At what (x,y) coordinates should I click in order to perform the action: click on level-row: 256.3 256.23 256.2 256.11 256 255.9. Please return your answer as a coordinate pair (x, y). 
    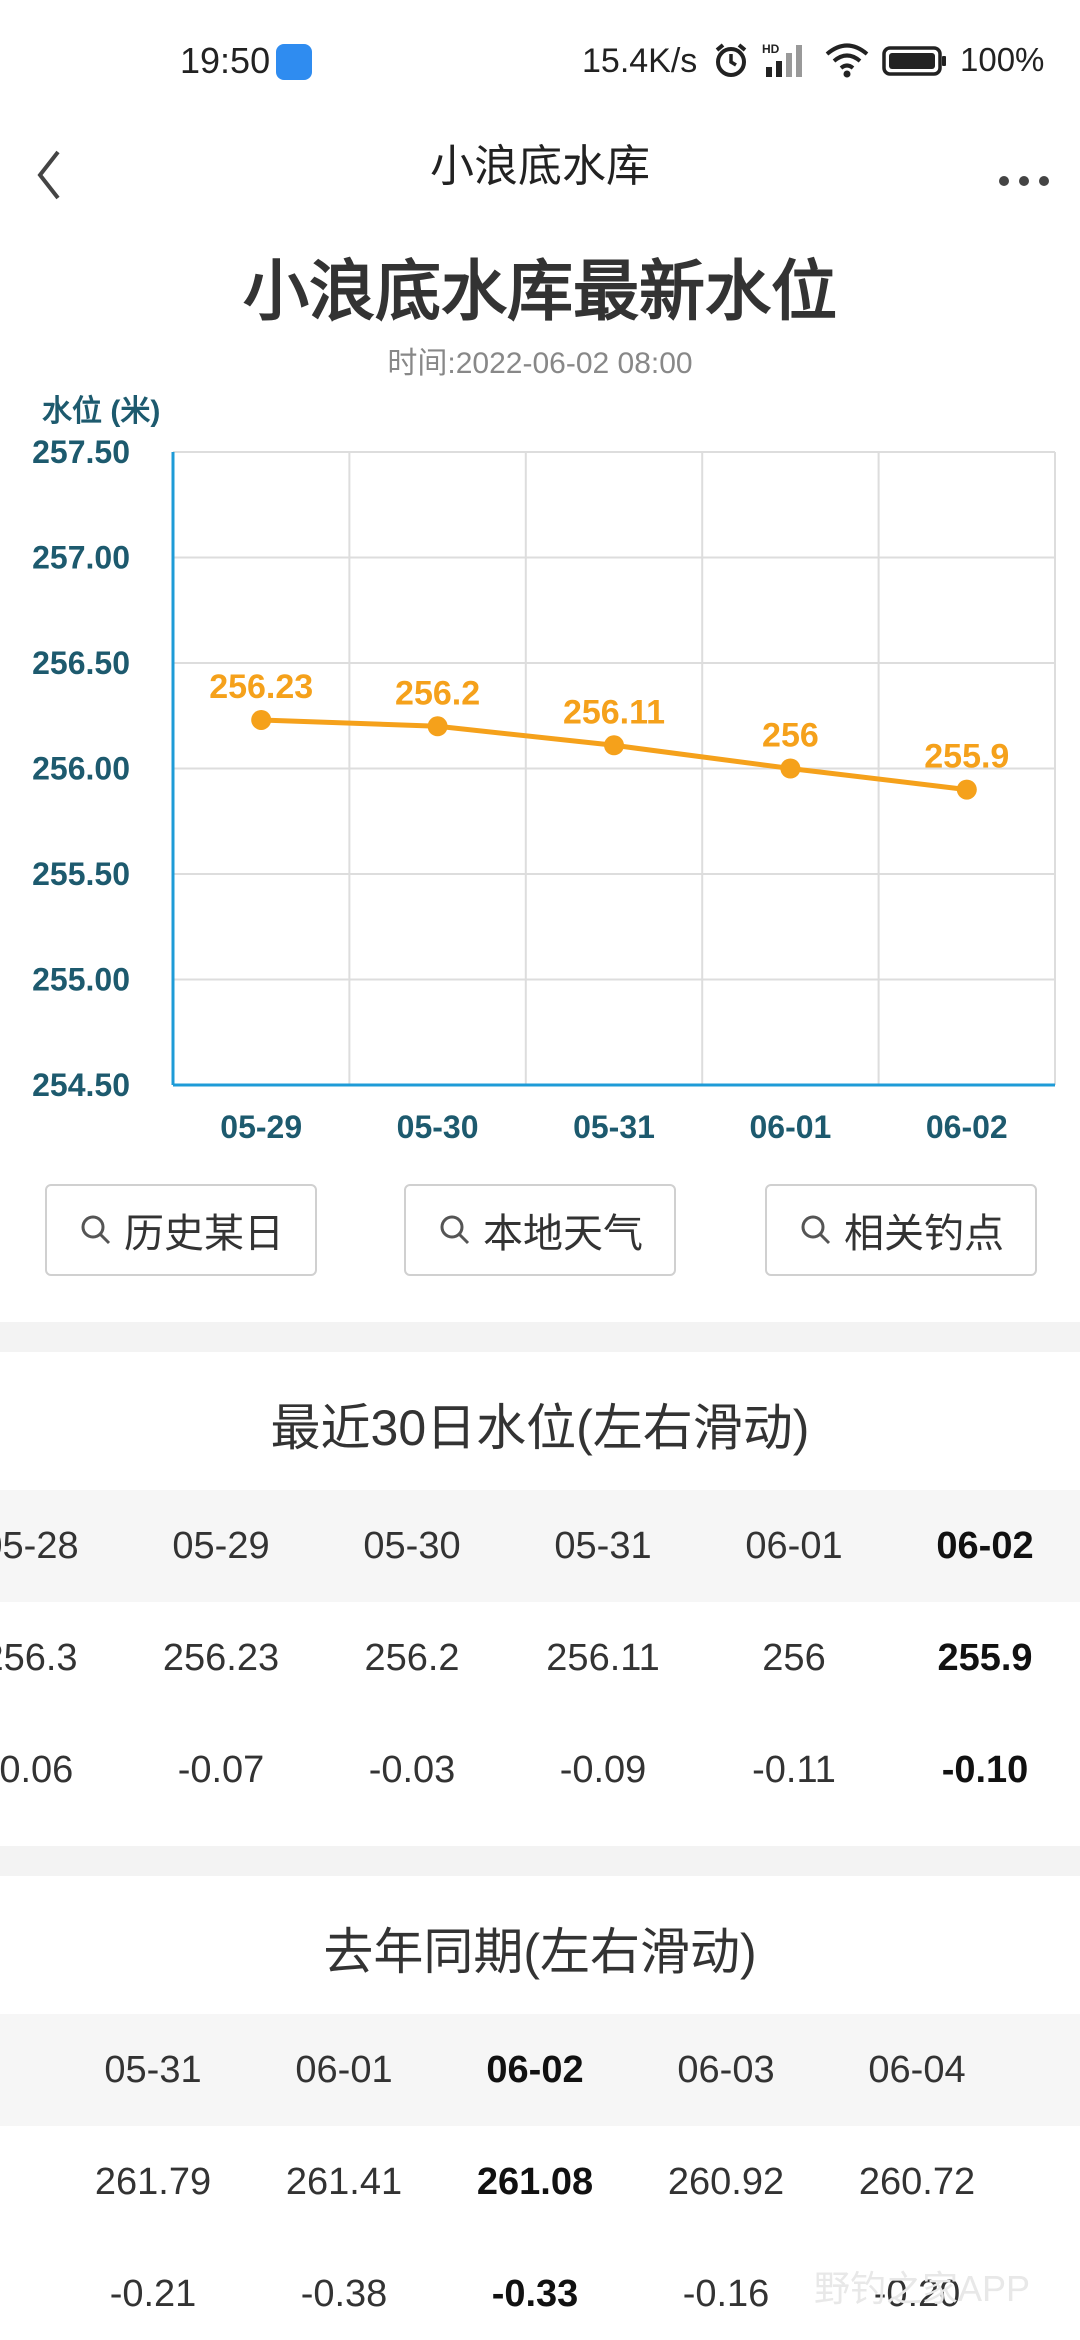
    Looking at the image, I should click on (540, 1658).